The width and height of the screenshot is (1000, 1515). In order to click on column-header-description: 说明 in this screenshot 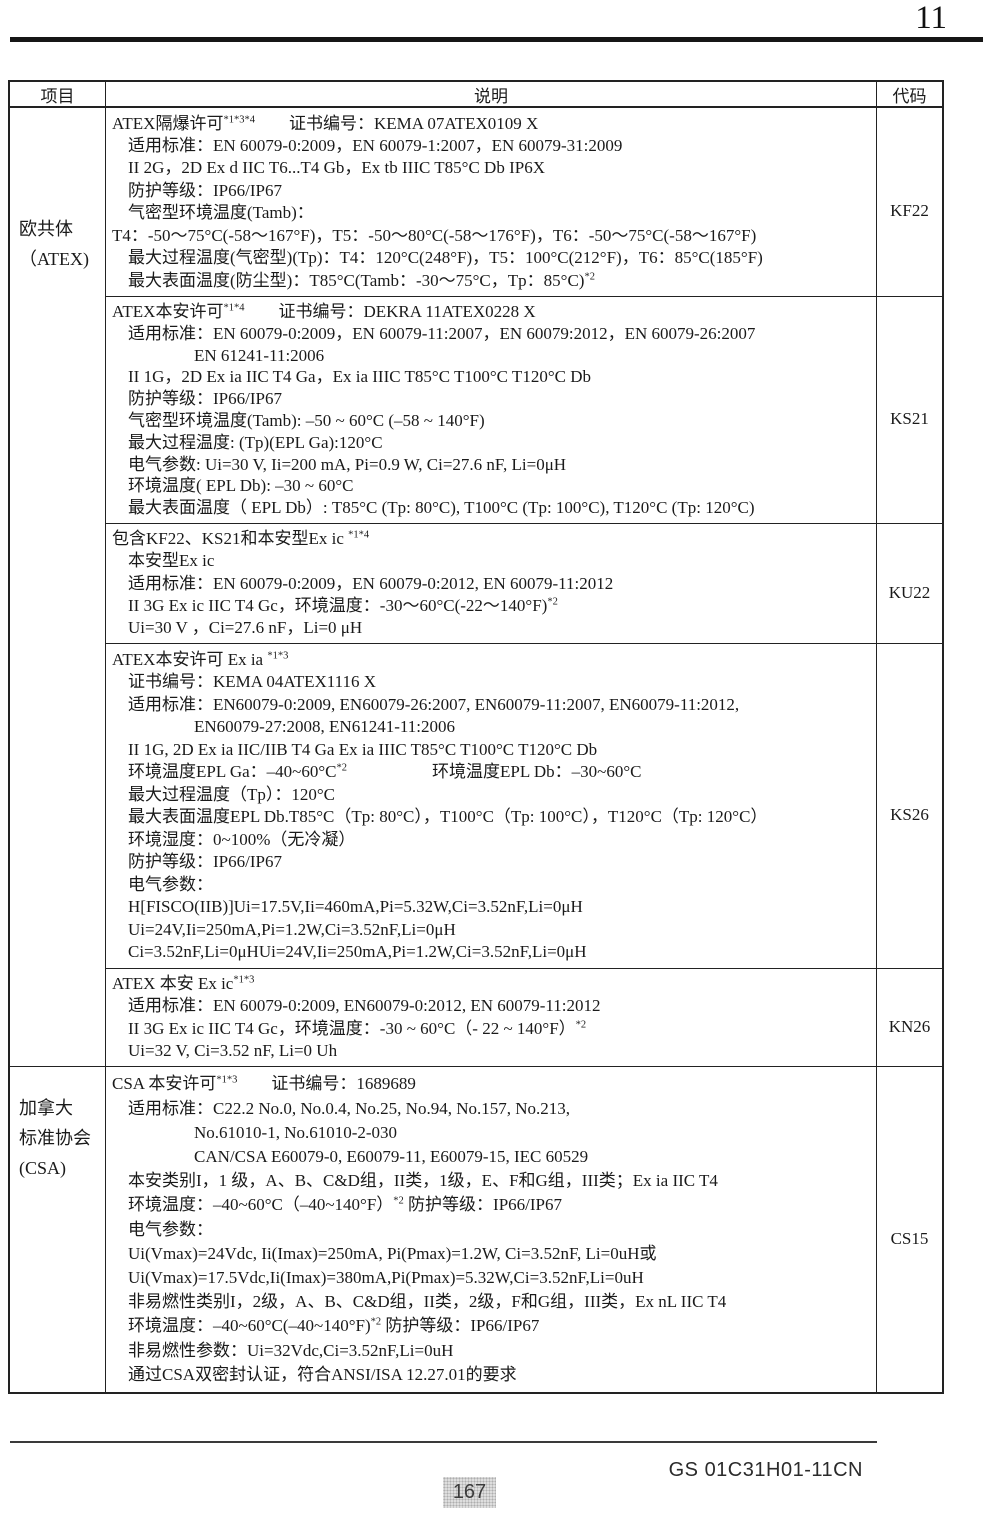, I will do `click(491, 96)`.